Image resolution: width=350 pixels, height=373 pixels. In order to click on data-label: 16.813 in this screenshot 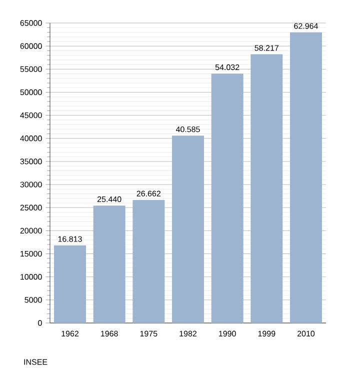, I will do `click(70, 239)`.